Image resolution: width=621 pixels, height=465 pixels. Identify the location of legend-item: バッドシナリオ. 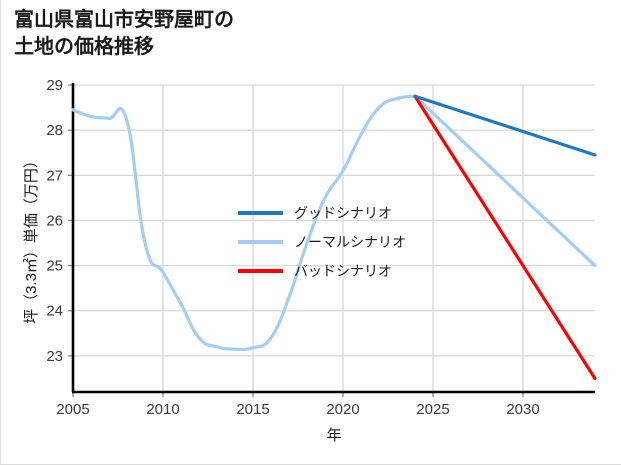
(315, 271).